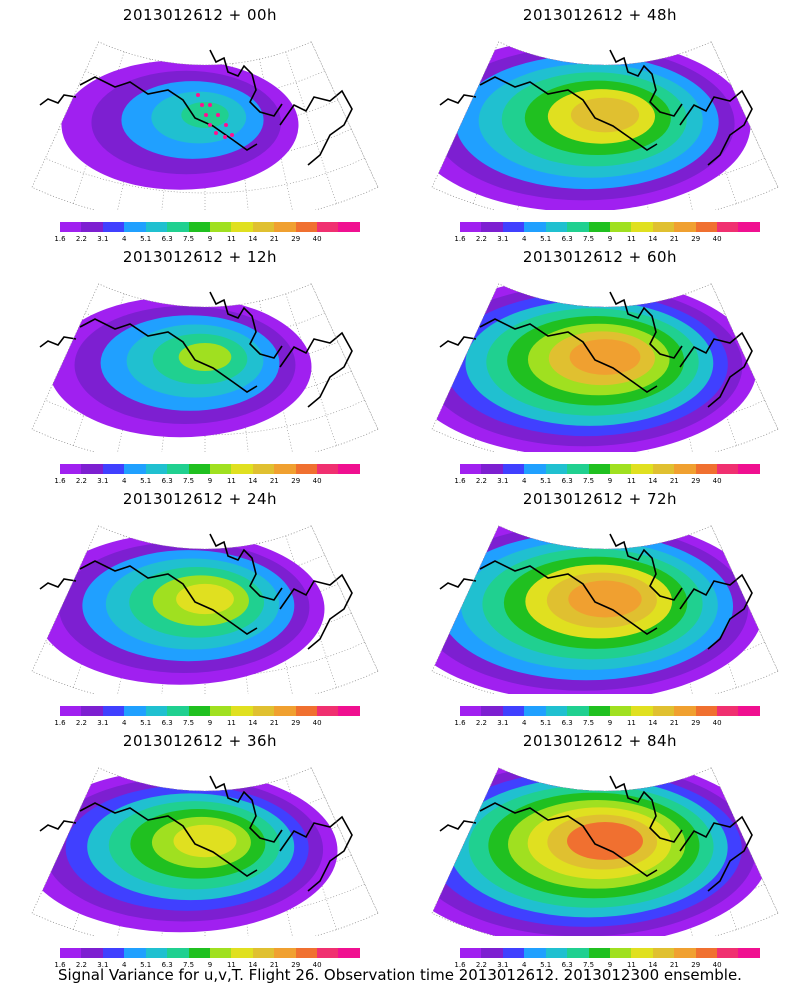 This screenshot has height=1000, width=800. What do you see at coordinates (215, 116) in the screenshot?
I see `flight-track` at bounding box center [215, 116].